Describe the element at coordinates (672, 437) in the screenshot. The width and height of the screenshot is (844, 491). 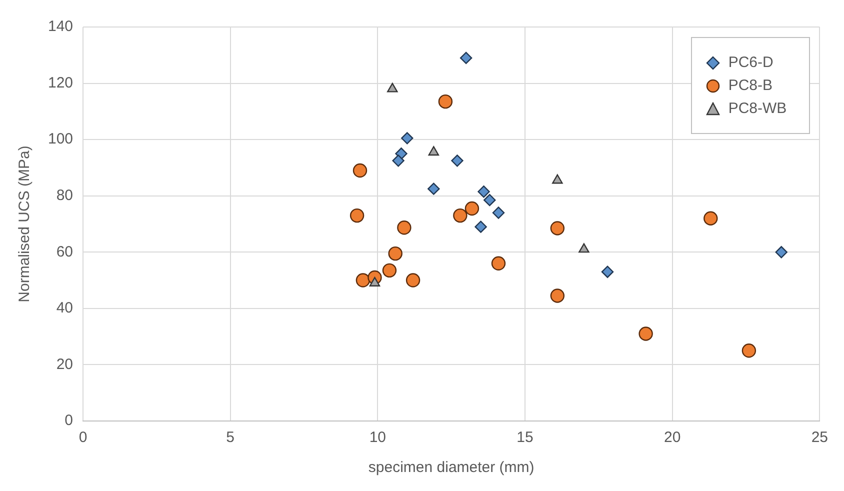
I see `x-tick-label: 20` at that location.